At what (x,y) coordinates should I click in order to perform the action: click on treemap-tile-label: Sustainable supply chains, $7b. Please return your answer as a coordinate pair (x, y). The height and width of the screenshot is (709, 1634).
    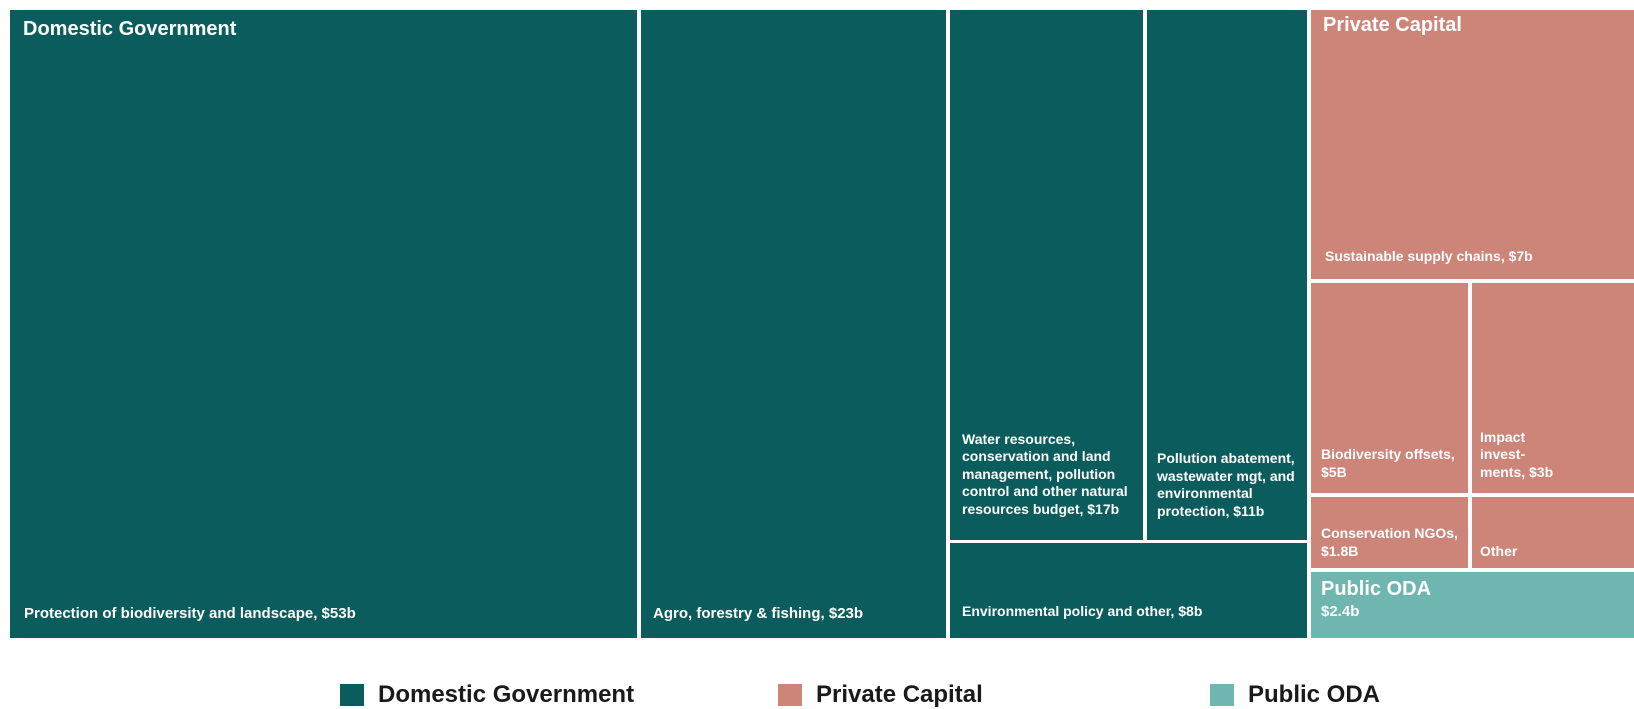
    Looking at the image, I should click on (1429, 255).